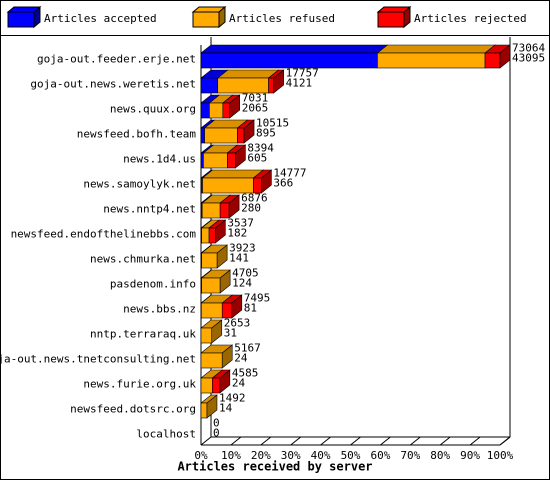 This screenshot has height=480, width=550. What do you see at coordinates (231, 455) in the screenshot?
I see `x-tick-label: 10%` at bounding box center [231, 455].